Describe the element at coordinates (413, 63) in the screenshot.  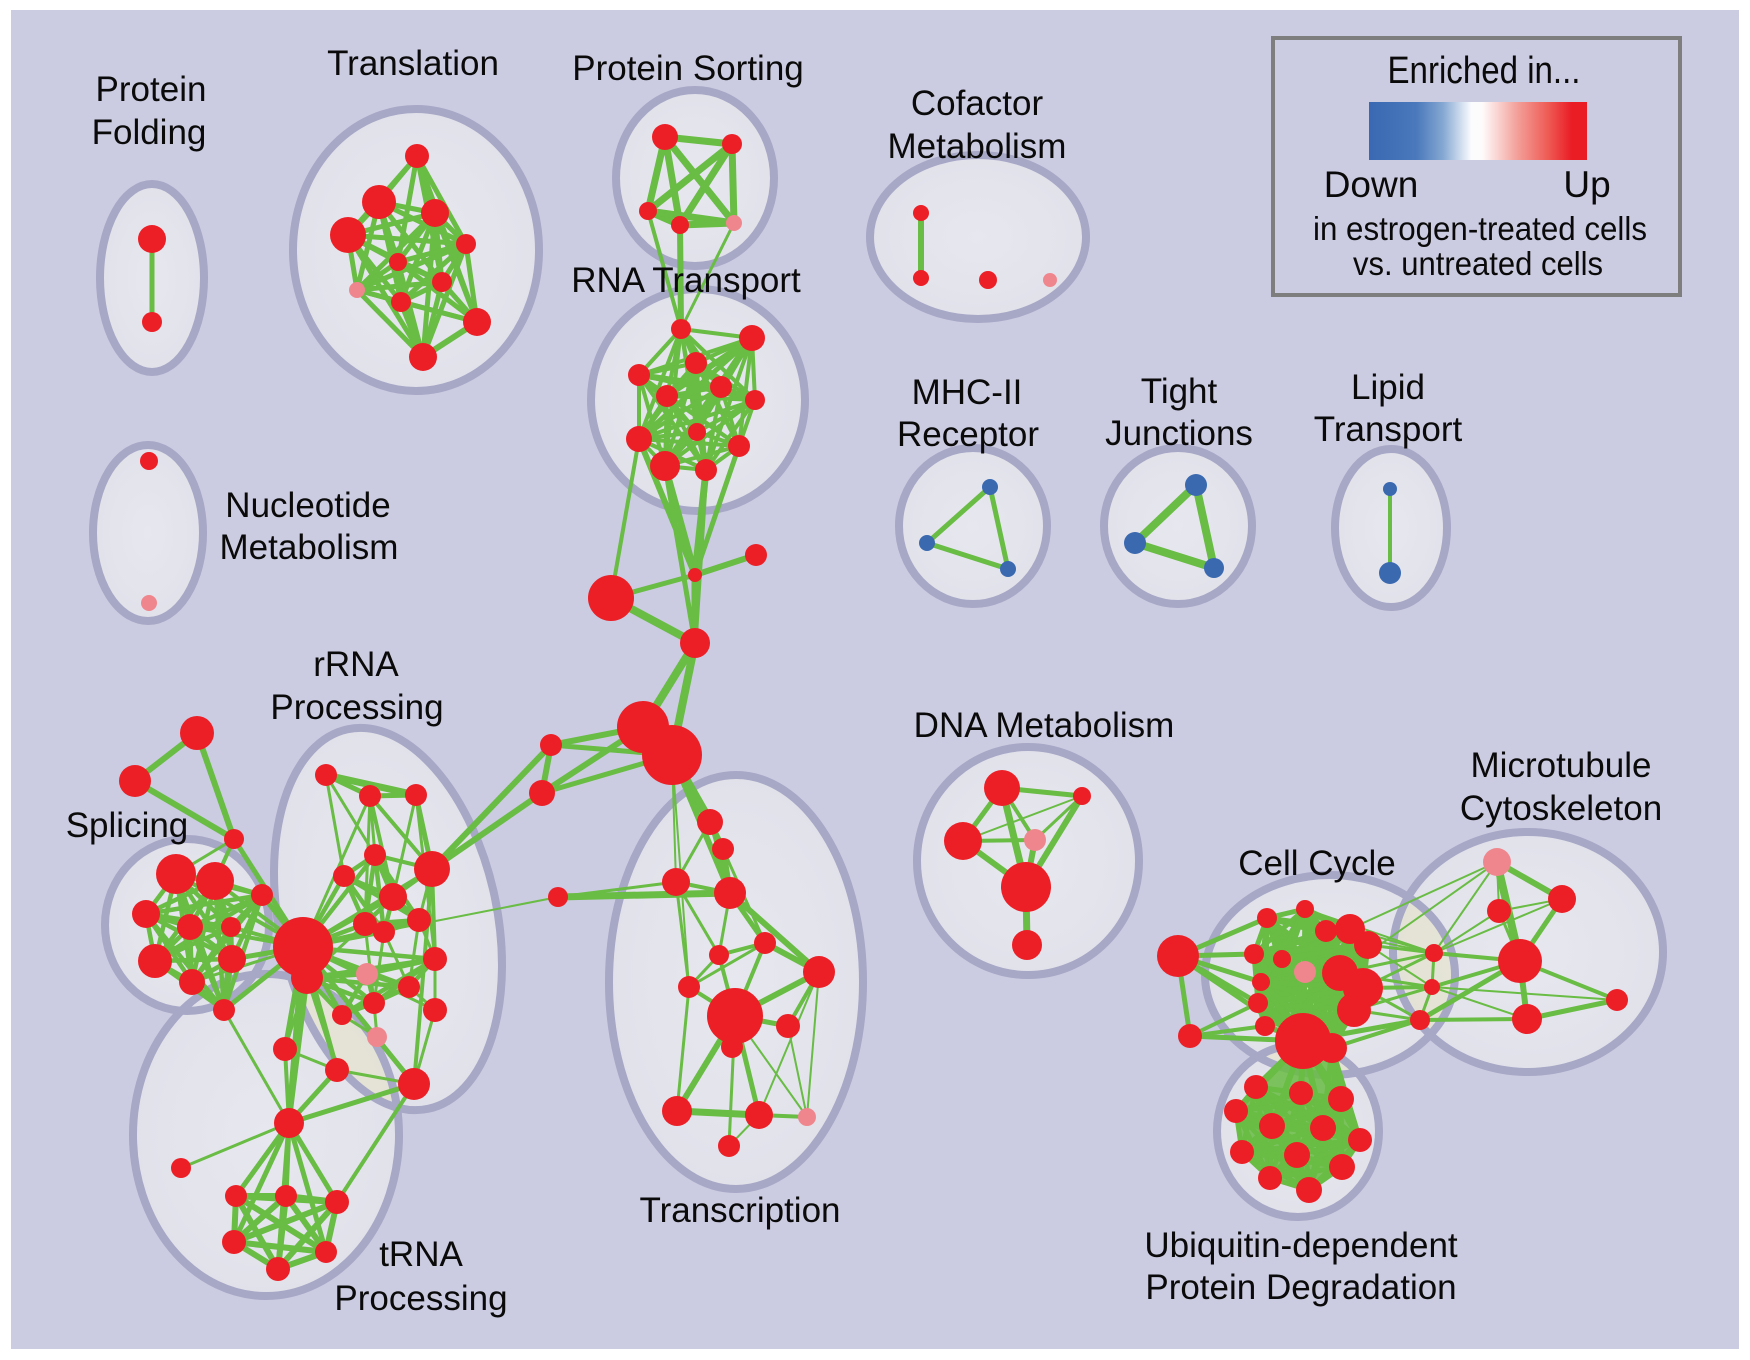
I see `svg-text: Translation` at that location.